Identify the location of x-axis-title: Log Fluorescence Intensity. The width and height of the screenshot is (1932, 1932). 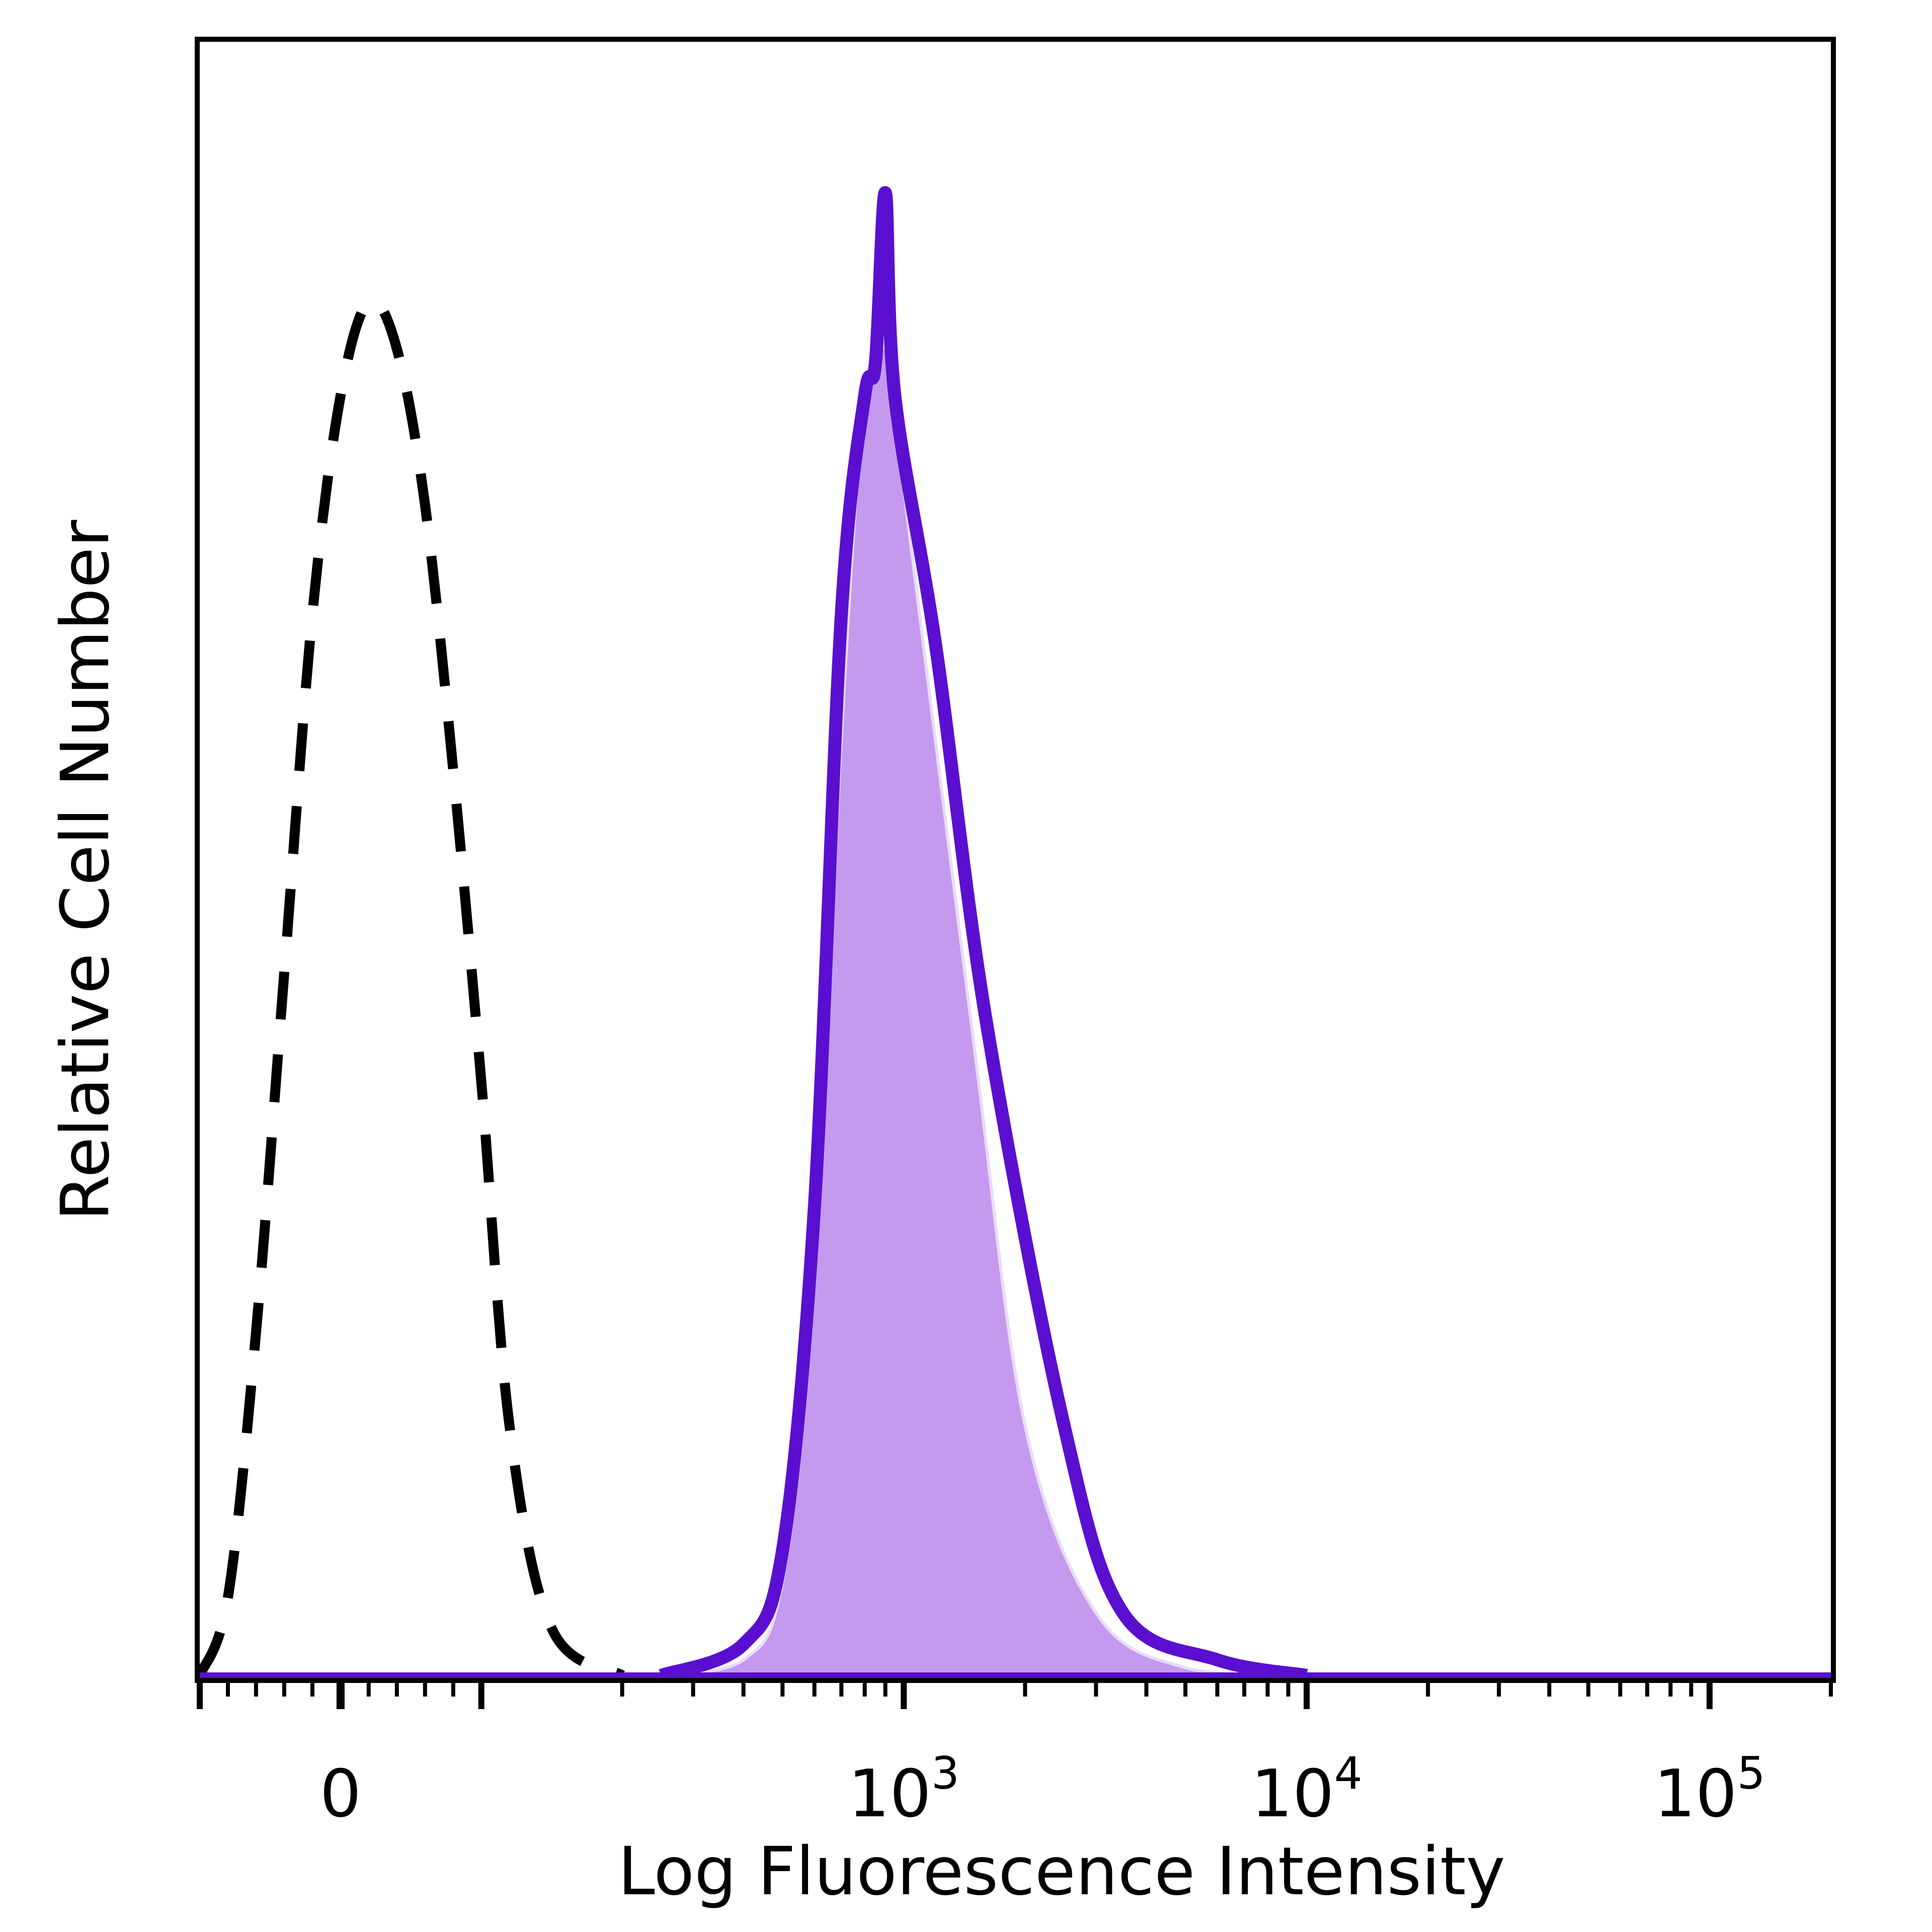
(1061, 1871).